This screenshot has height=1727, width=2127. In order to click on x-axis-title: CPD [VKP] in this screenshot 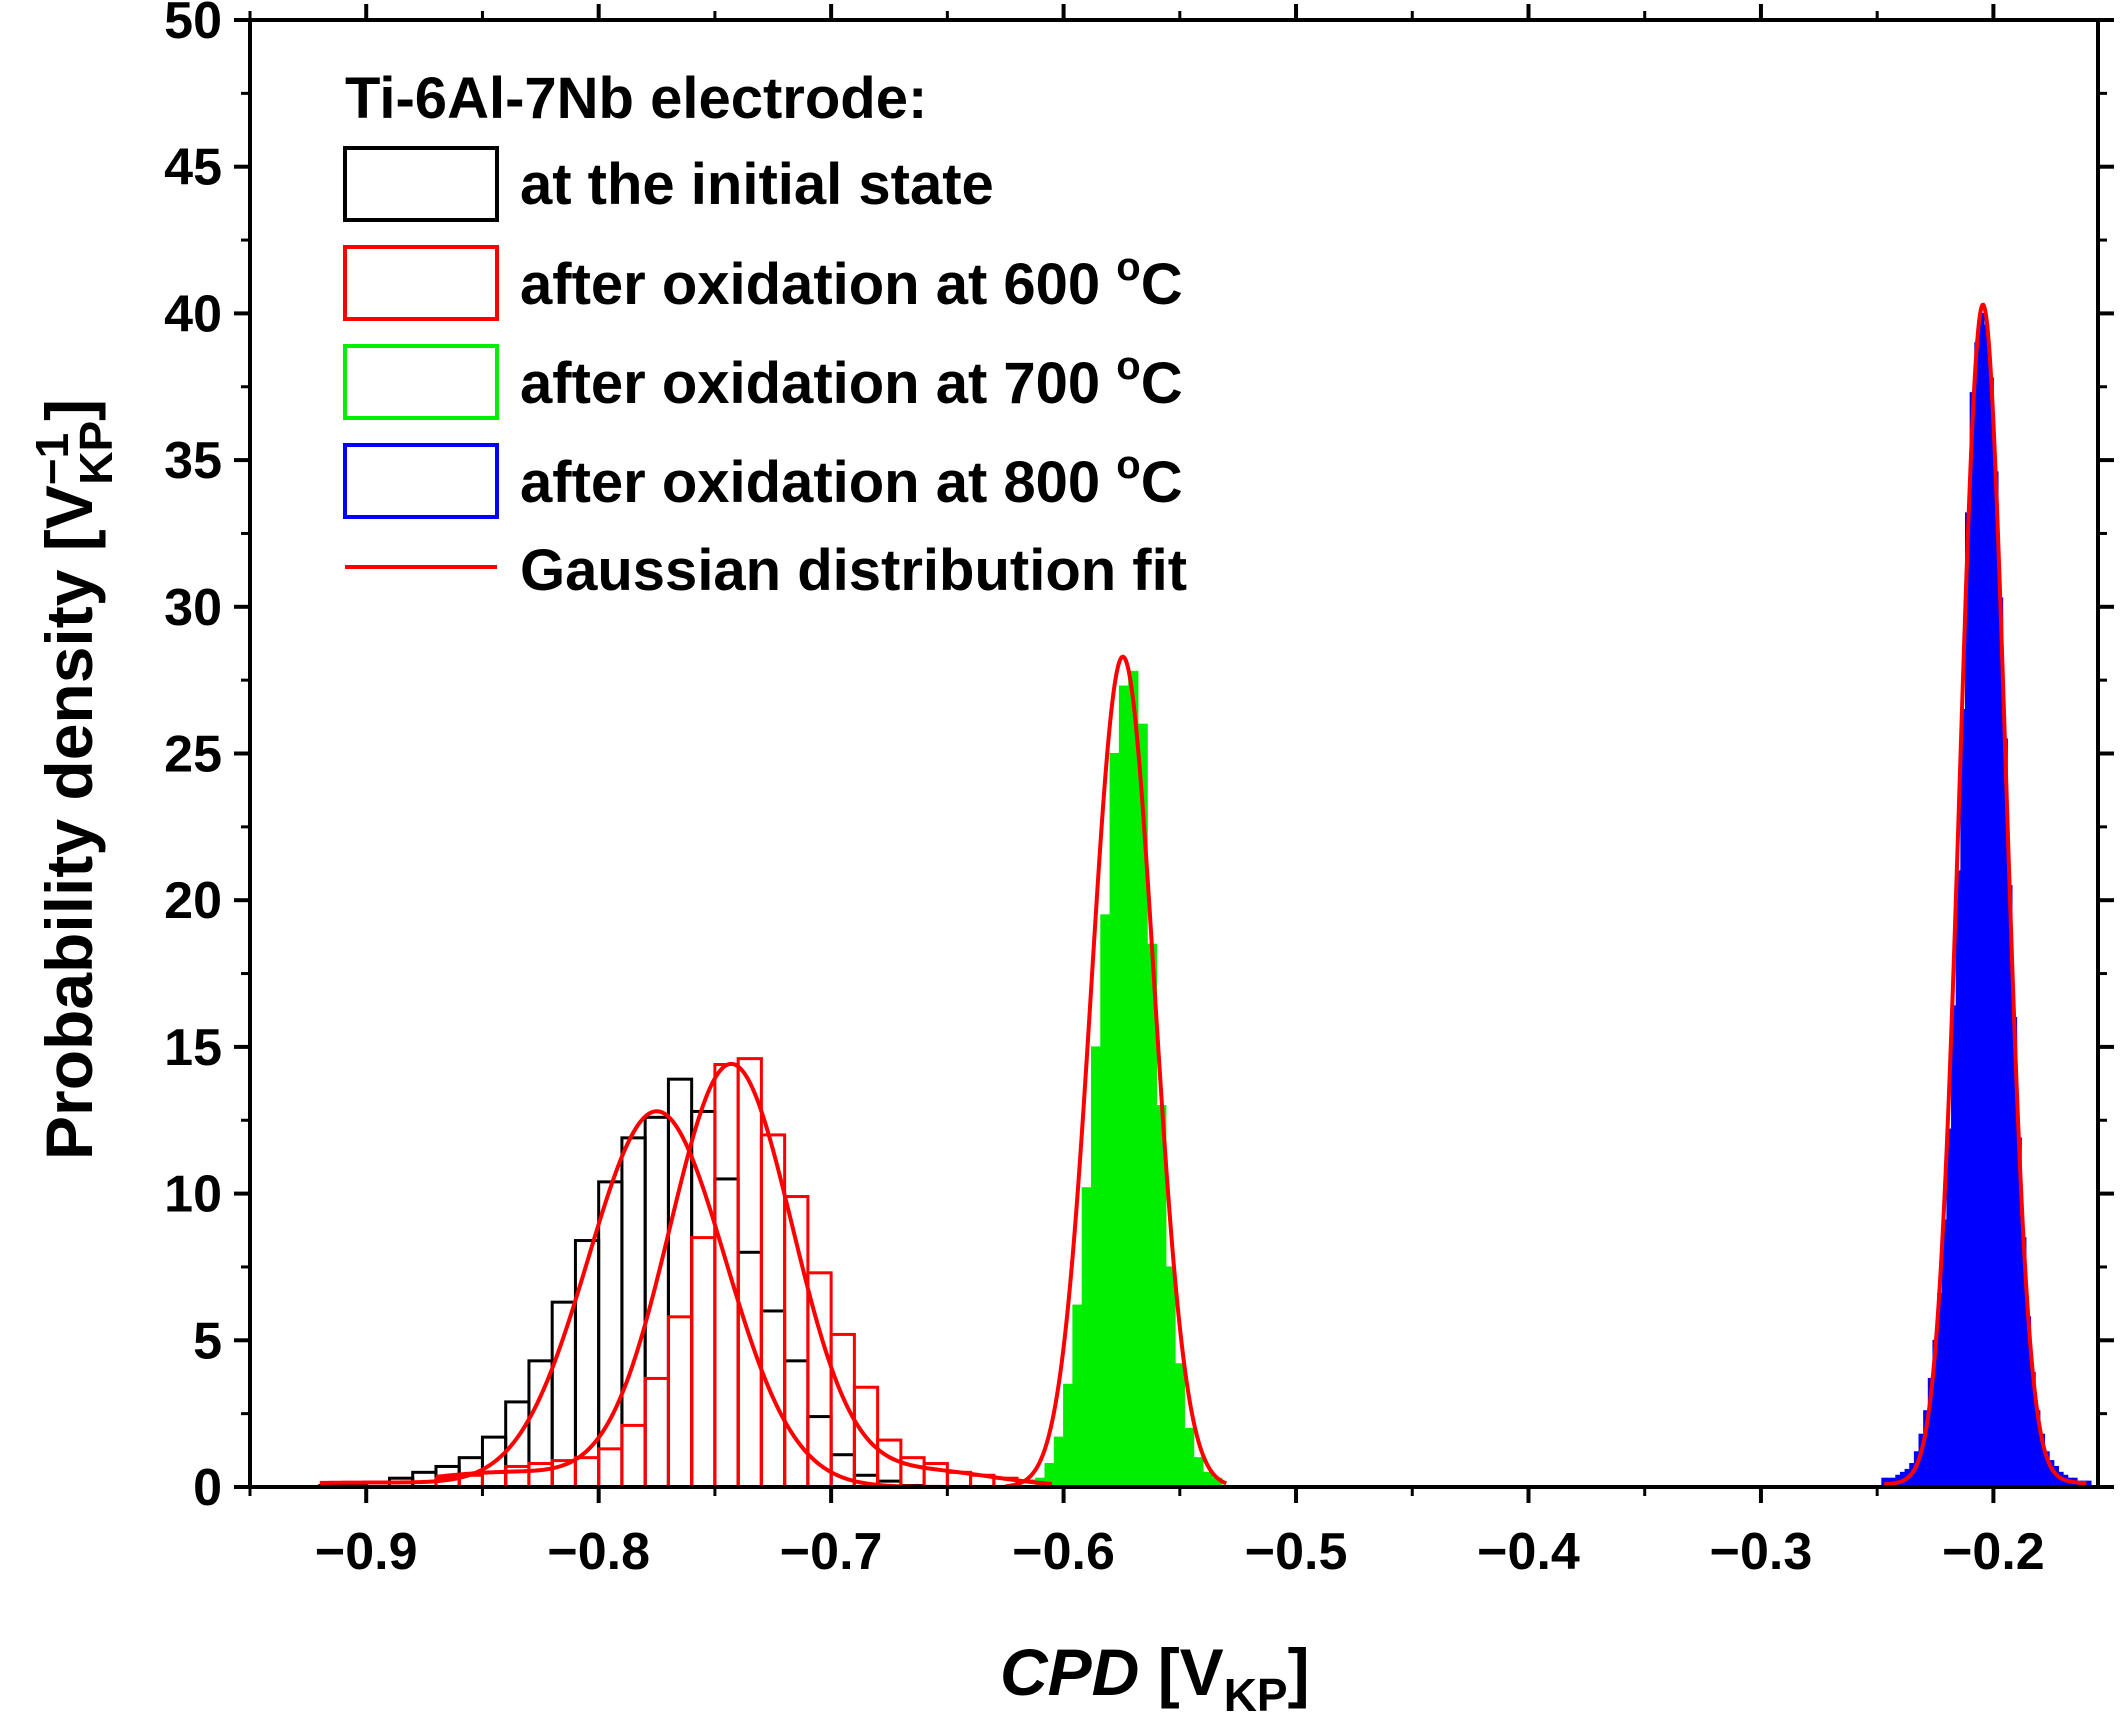, I will do `click(1155, 1678)`.